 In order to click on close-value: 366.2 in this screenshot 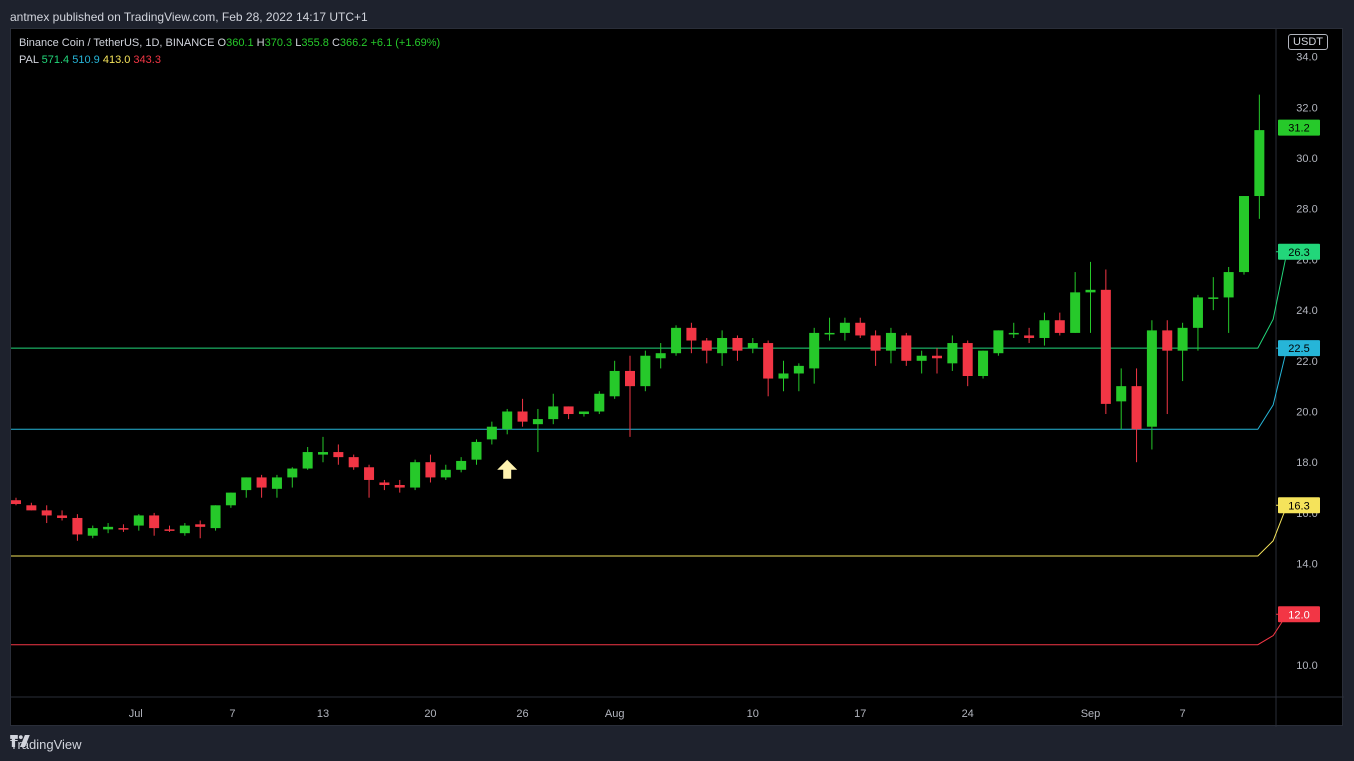, I will do `click(353, 43)`.